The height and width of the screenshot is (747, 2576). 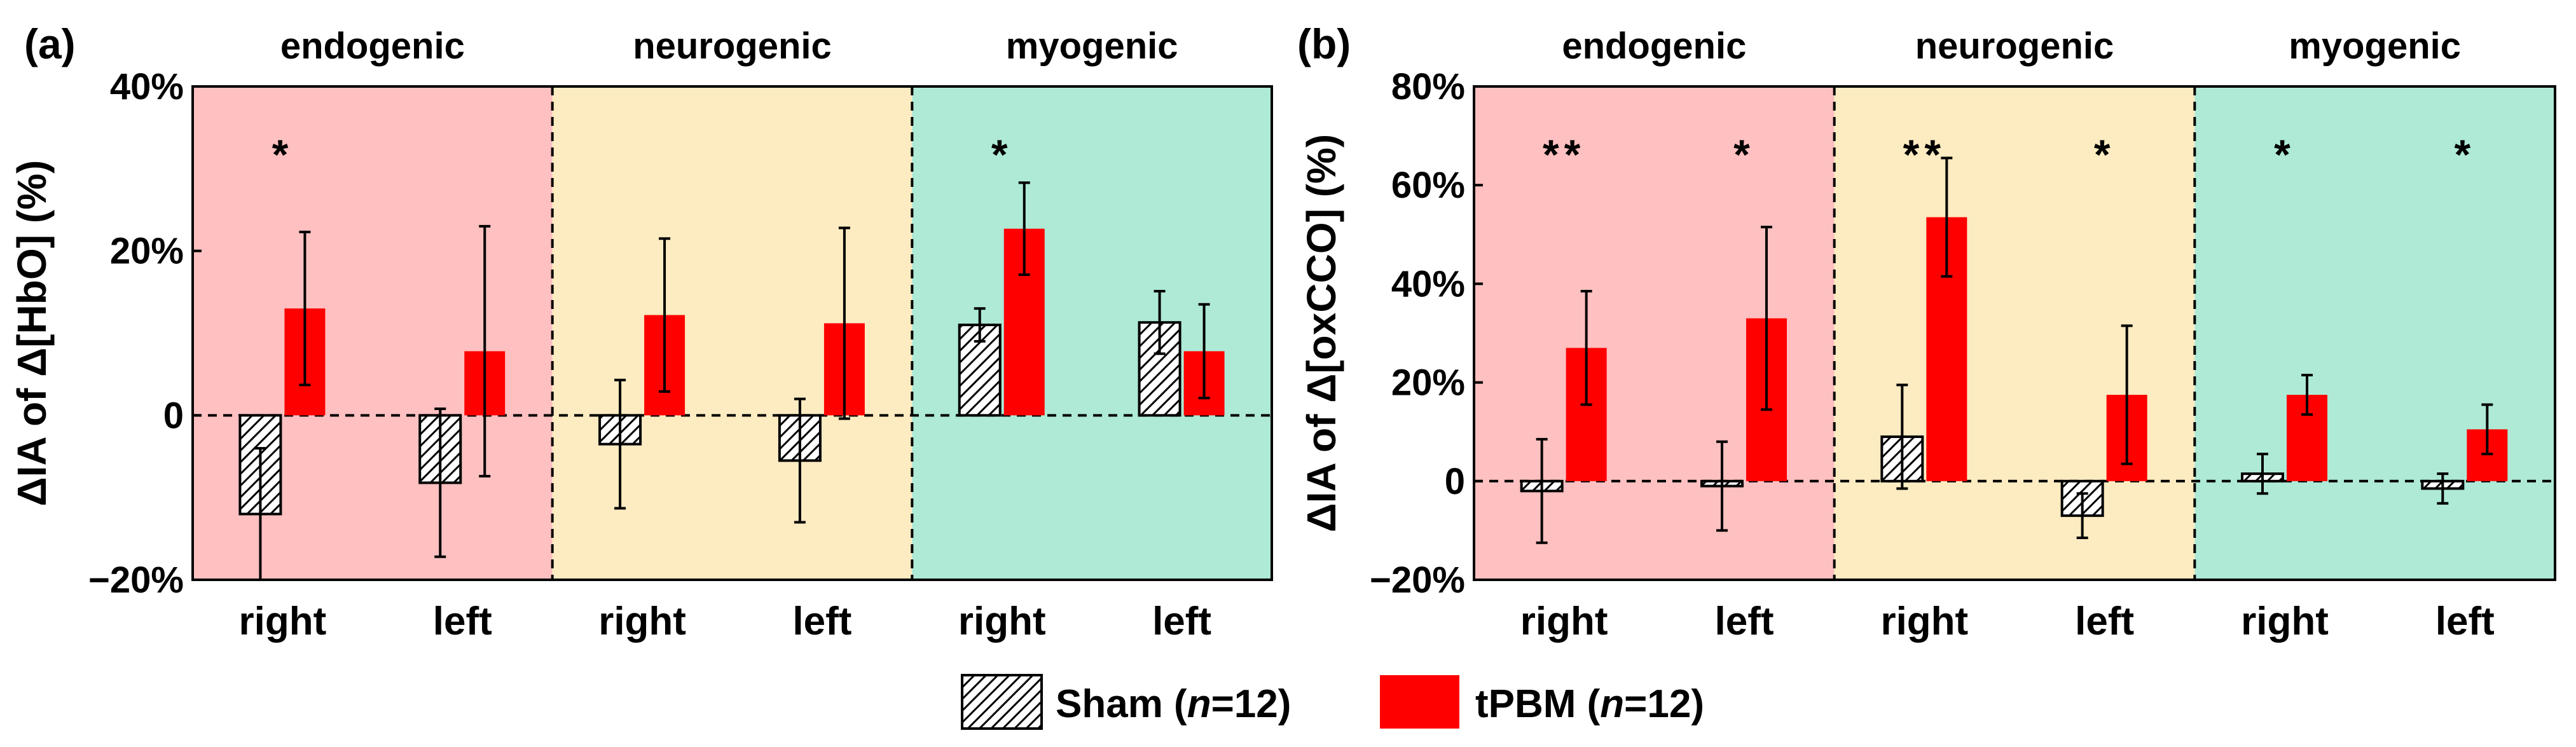 I want to click on panel-letter: (a), so click(x=50, y=43).